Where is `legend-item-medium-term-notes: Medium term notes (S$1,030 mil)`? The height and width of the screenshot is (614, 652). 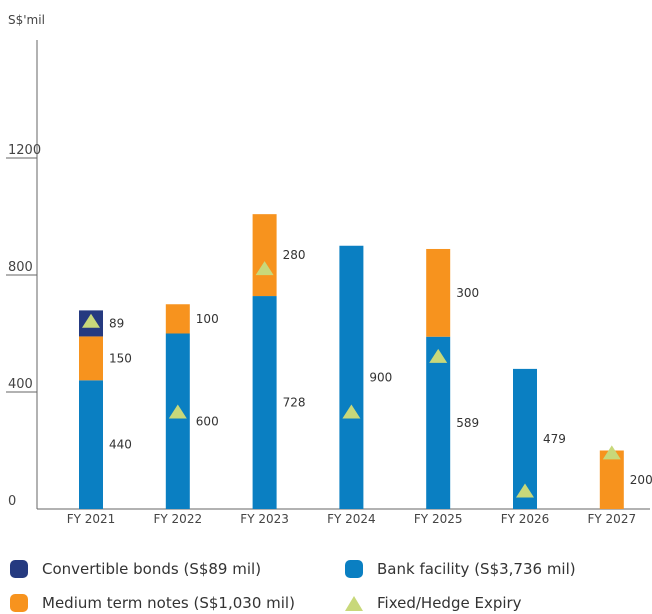 legend-item-medium-term-notes: Medium term notes (S$1,030 mil) is located at coordinates (152, 603).